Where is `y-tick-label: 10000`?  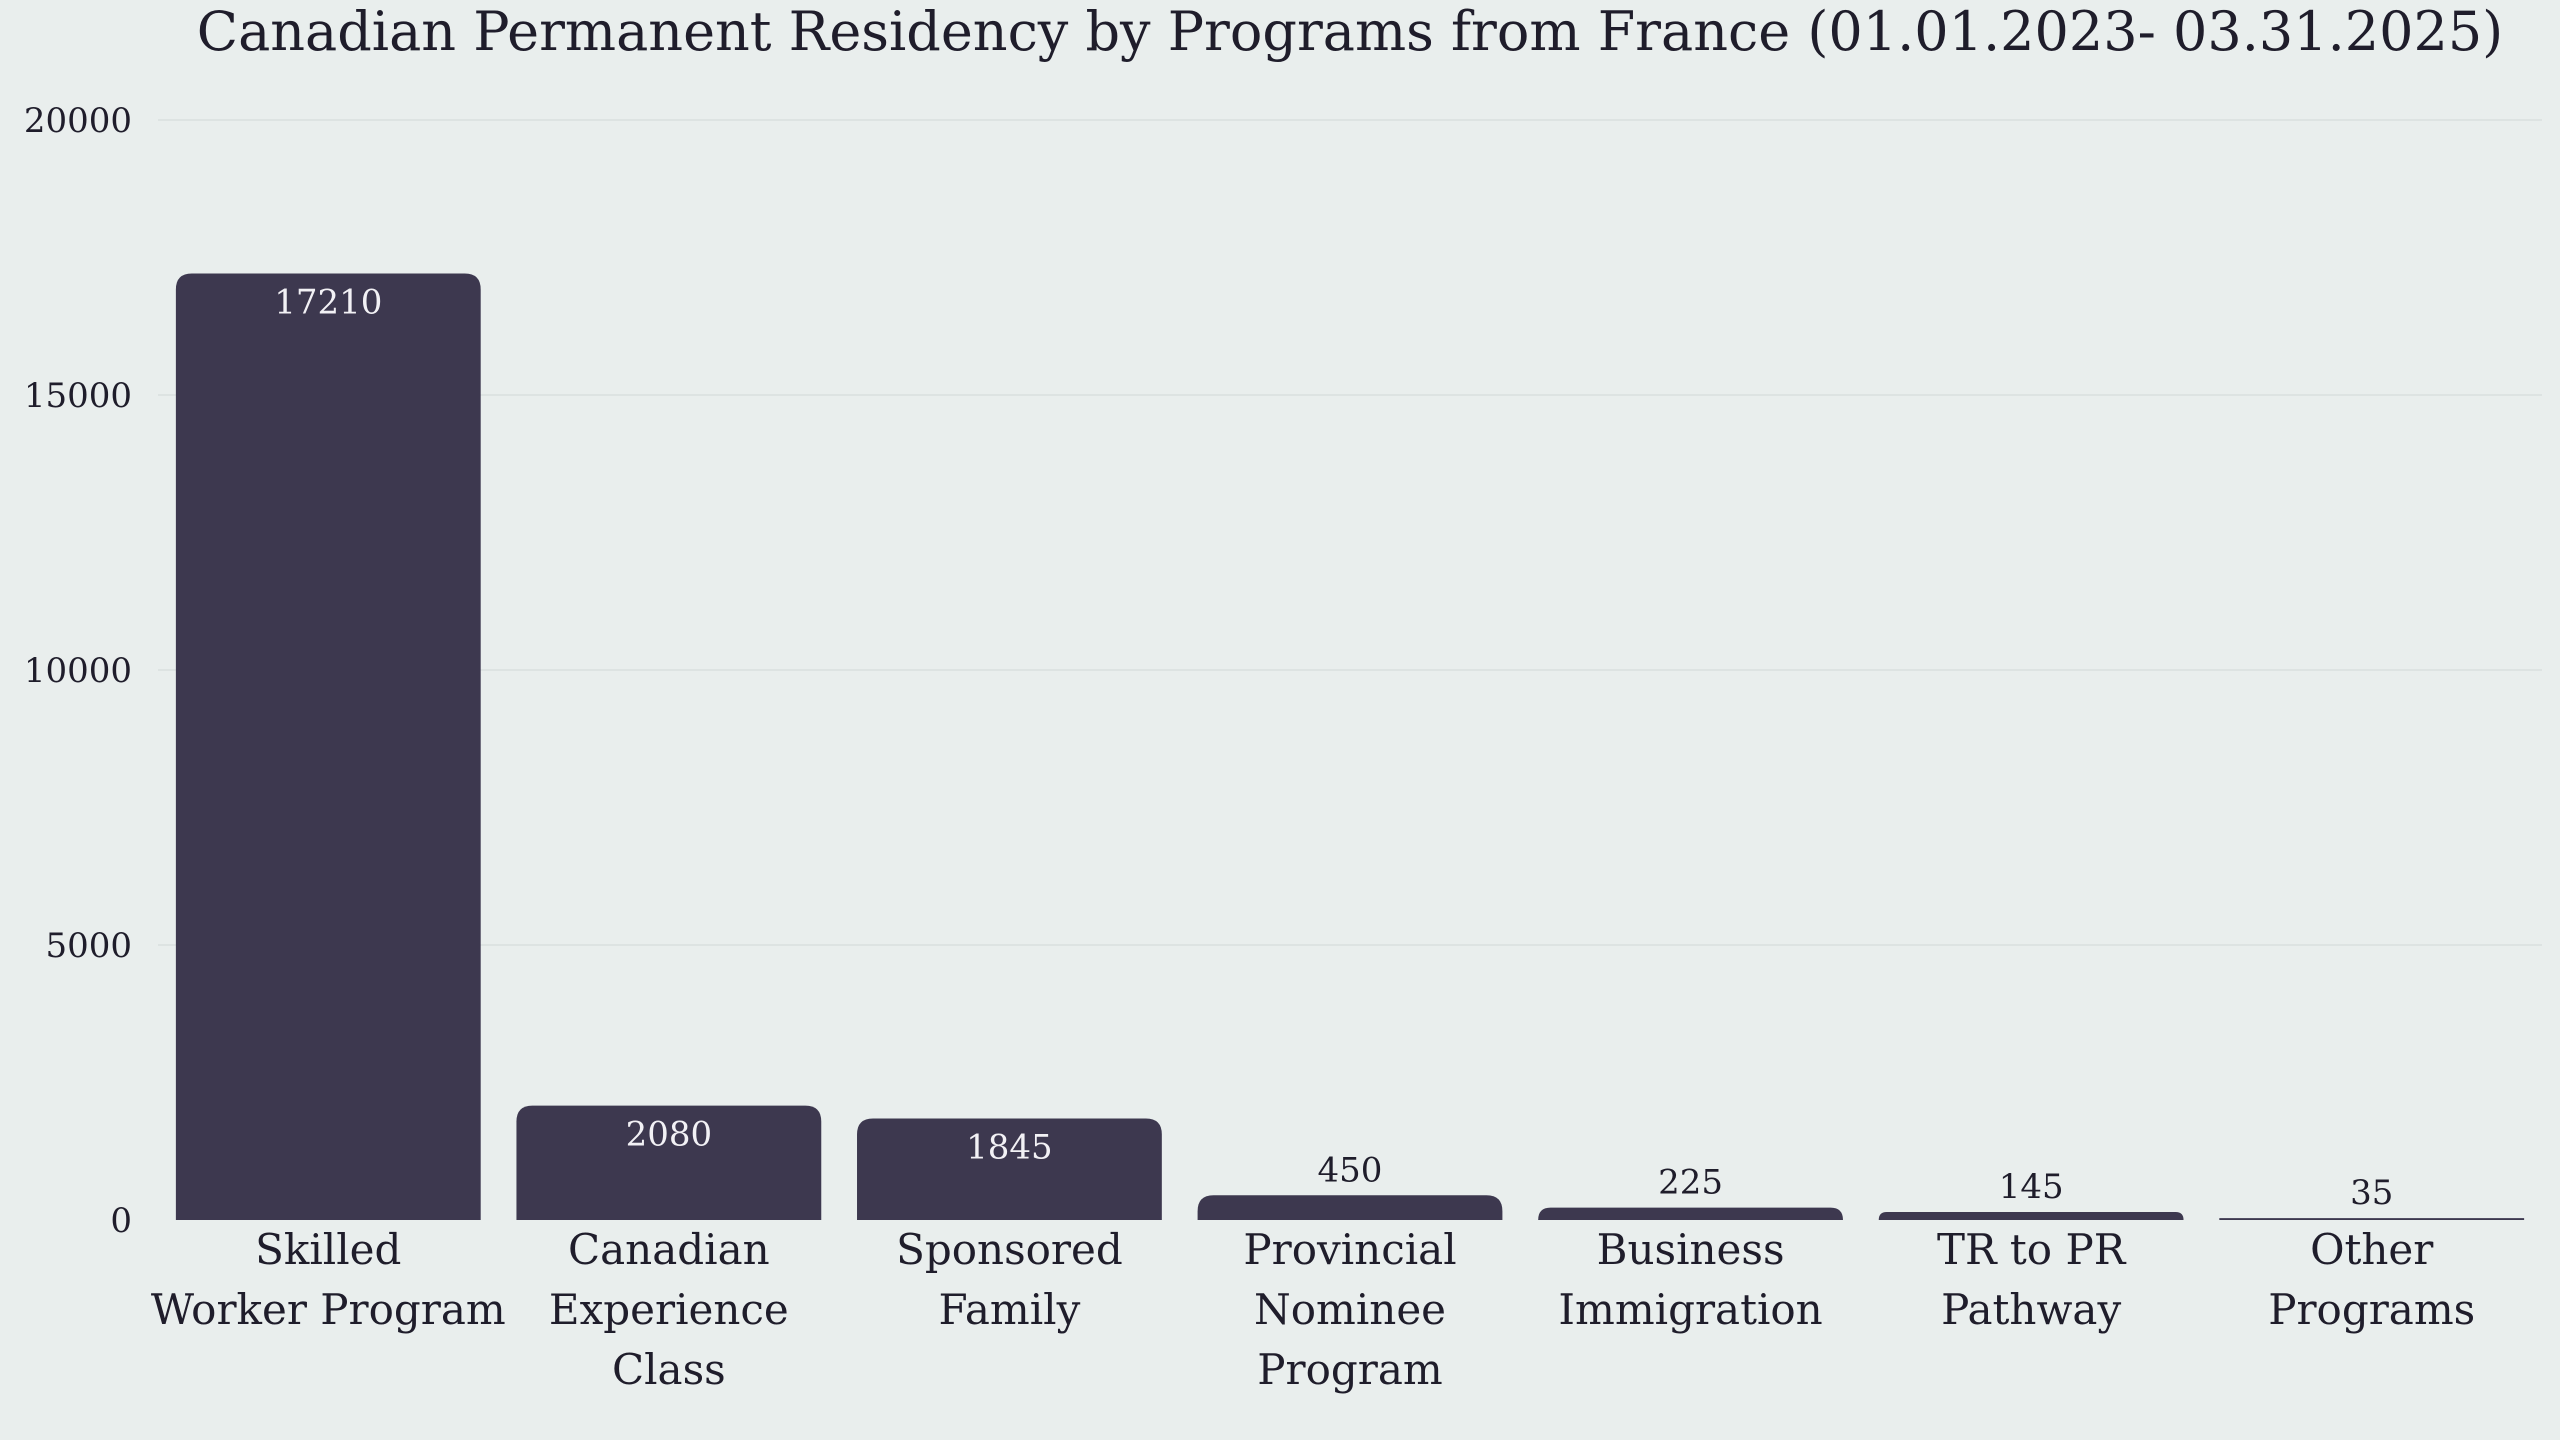
y-tick-label: 10000 is located at coordinates (78, 671).